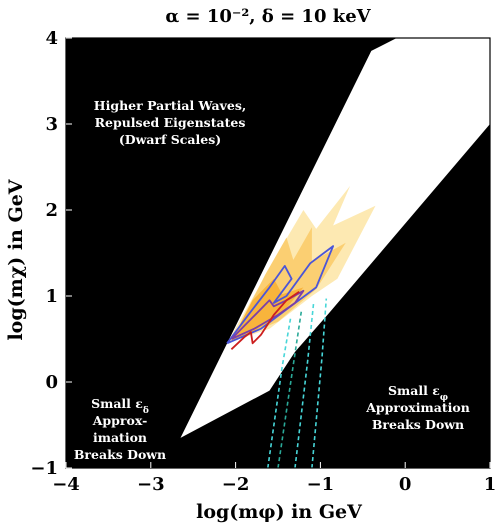 The height and width of the screenshot is (530, 500). What do you see at coordinates (321, 484) in the screenshot?
I see `x-tick-label: −1` at bounding box center [321, 484].